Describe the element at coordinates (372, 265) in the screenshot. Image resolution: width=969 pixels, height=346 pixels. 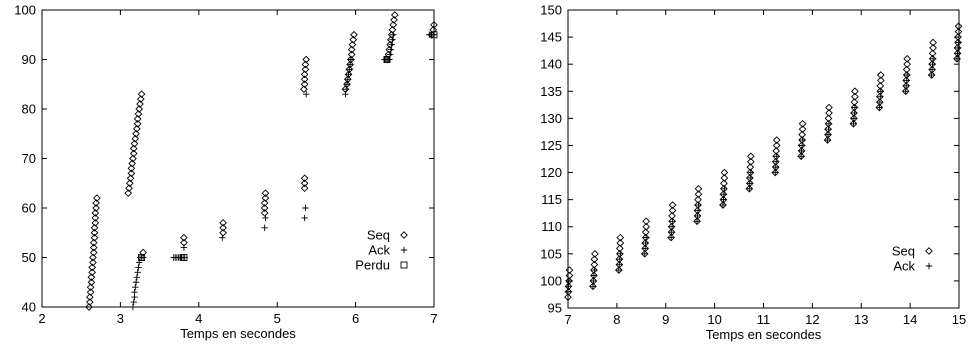
I see `legend-label-perdu: Perdu` at that location.